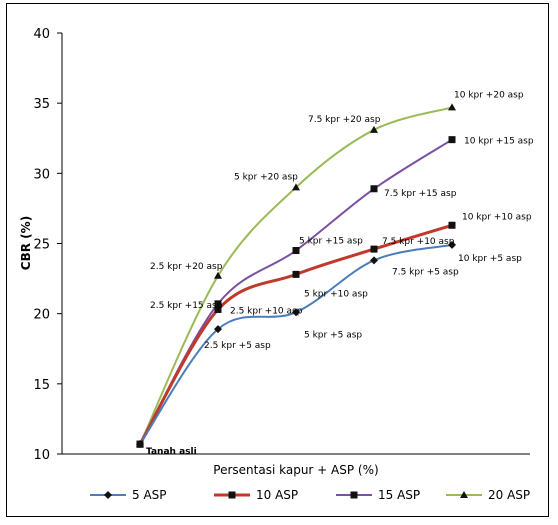 The width and height of the screenshot is (558, 525). I want to click on point-label: 7.5 kpr +15 asp, so click(420, 194).